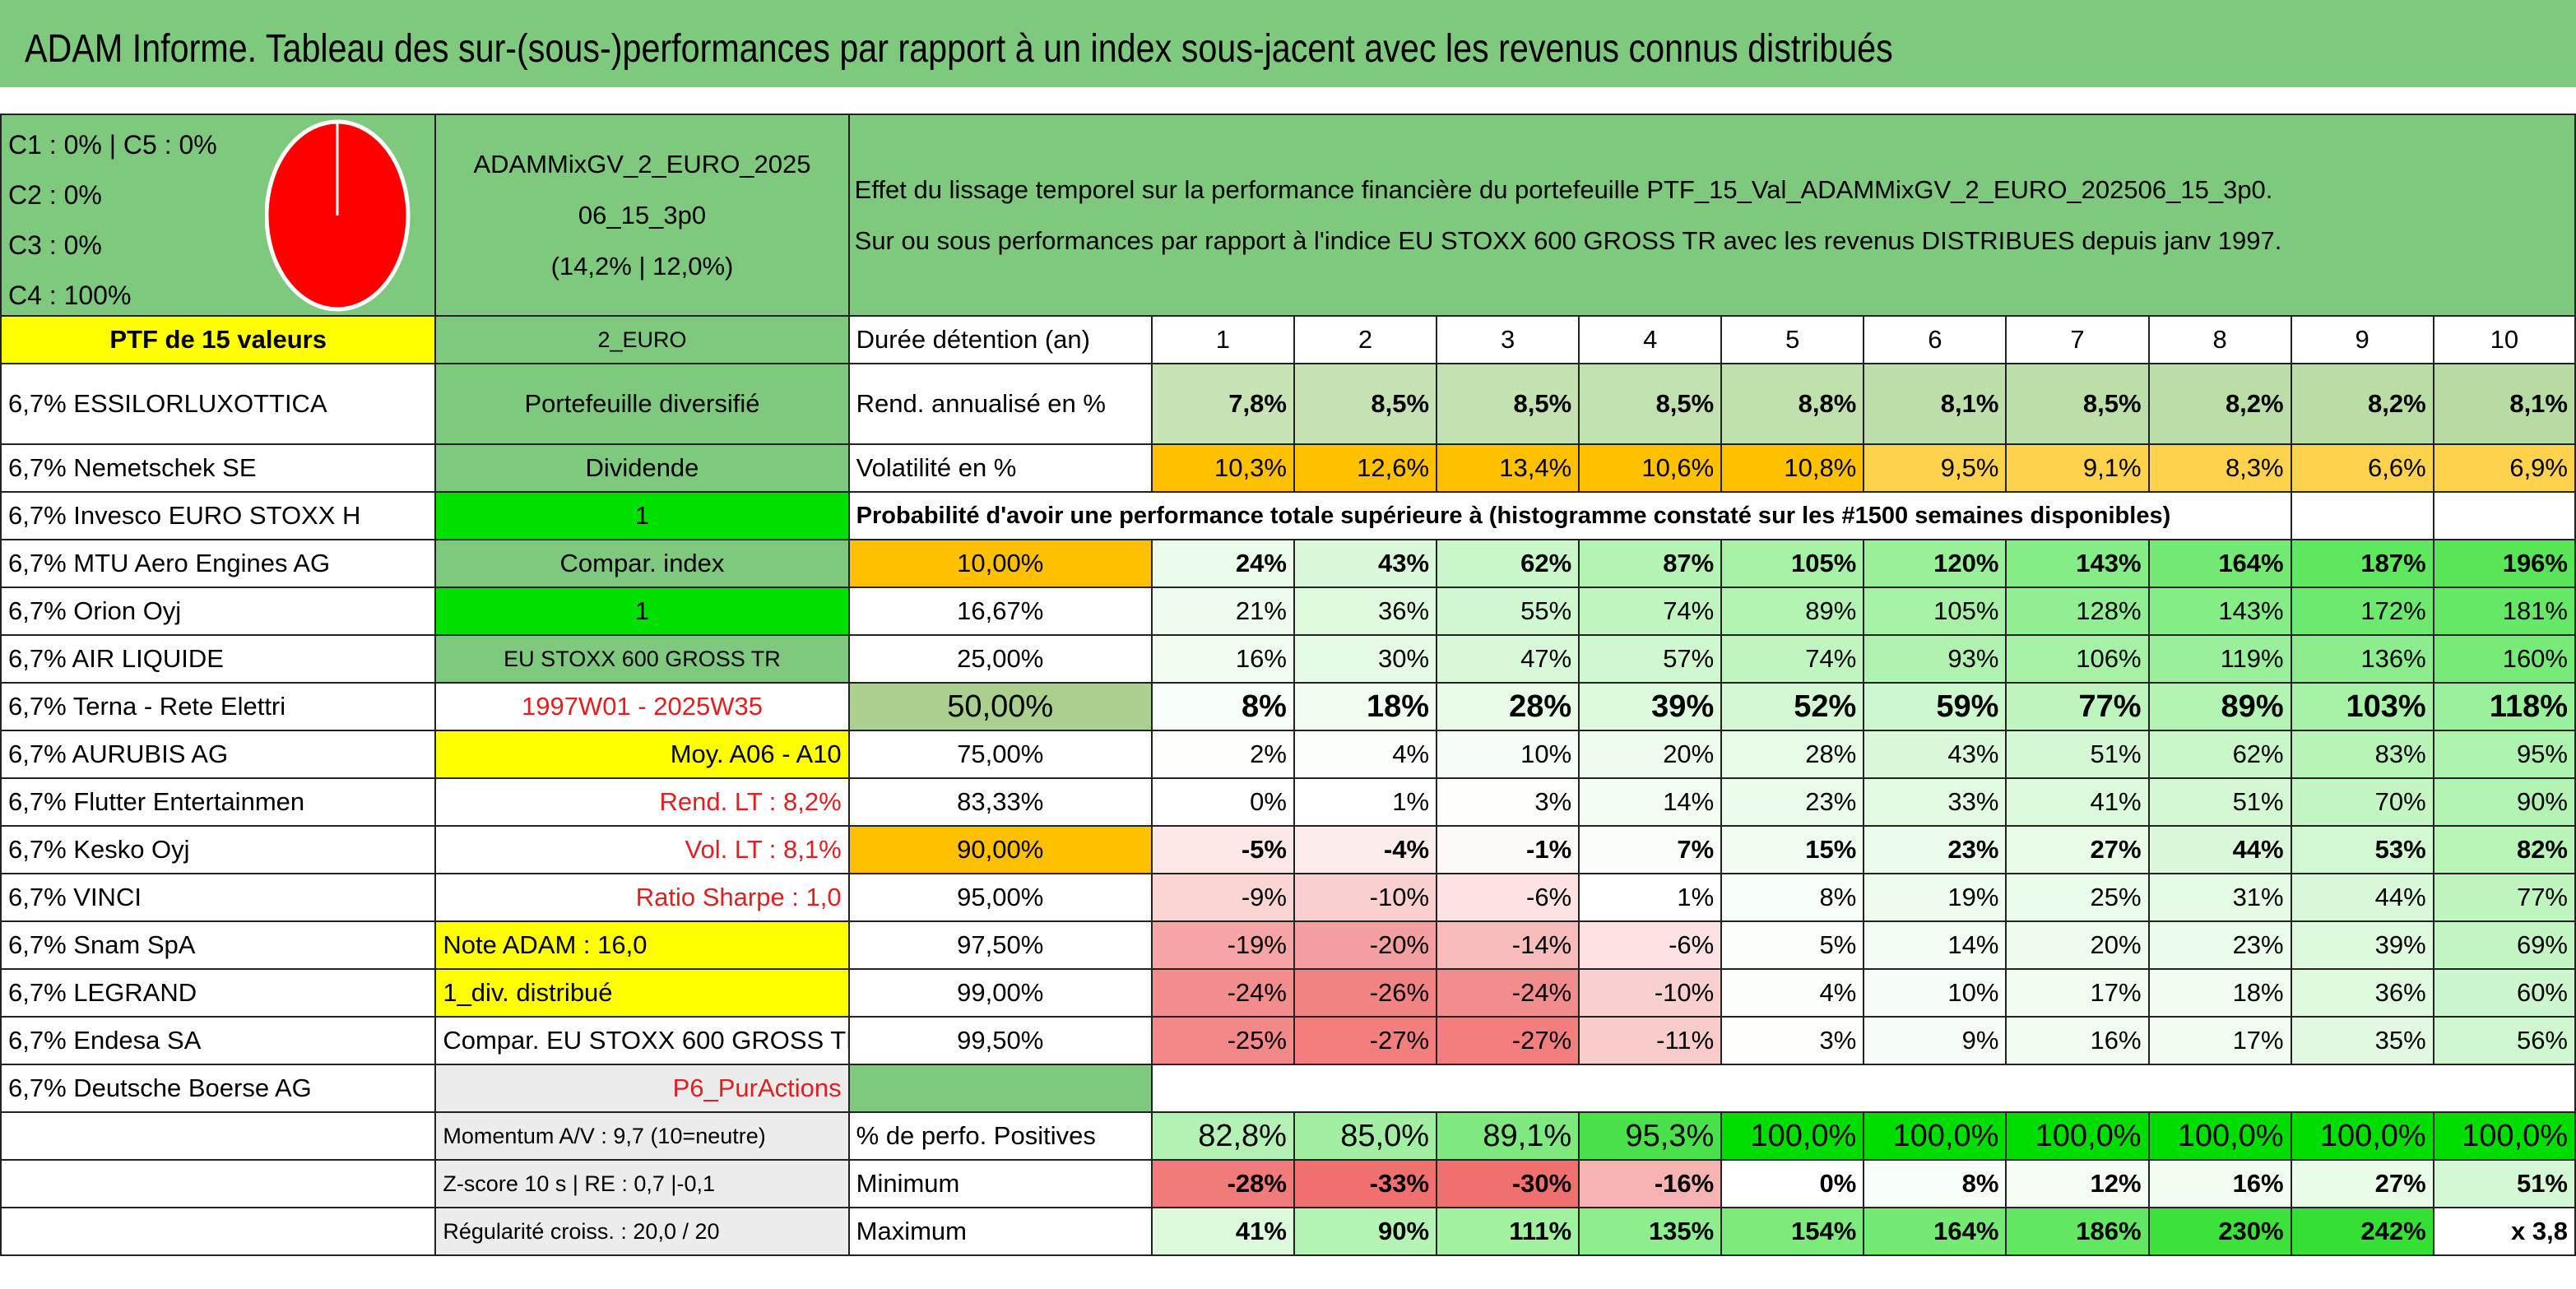 The image size is (2576, 1289). What do you see at coordinates (2504, 1231) in the screenshot?
I see `value-cell: x 3,8` at bounding box center [2504, 1231].